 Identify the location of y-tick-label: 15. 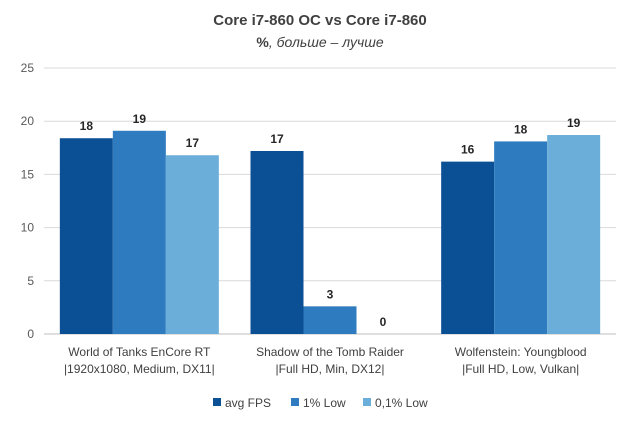
(28, 174).